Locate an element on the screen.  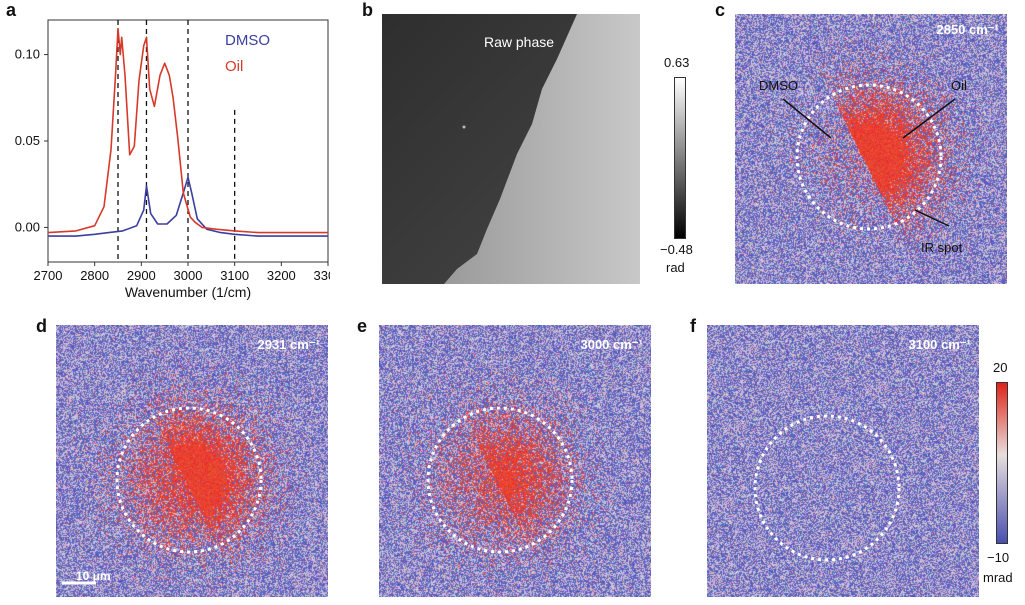
panel-label-f: f is located at coordinates (693, 326).